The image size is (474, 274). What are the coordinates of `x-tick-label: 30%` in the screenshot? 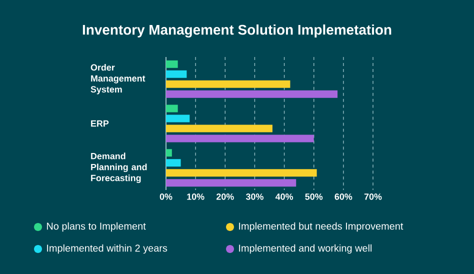 It's located at (255, 197).